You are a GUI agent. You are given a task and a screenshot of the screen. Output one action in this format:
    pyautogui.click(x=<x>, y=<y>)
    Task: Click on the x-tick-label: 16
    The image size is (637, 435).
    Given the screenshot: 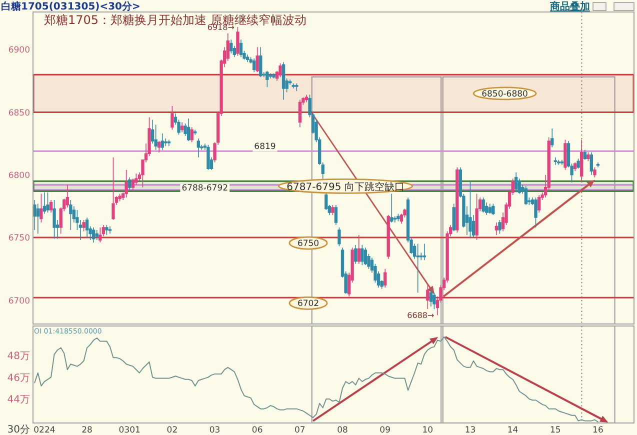 What is the action you would take?
    pyautogui.click(x=598, y=430)
    